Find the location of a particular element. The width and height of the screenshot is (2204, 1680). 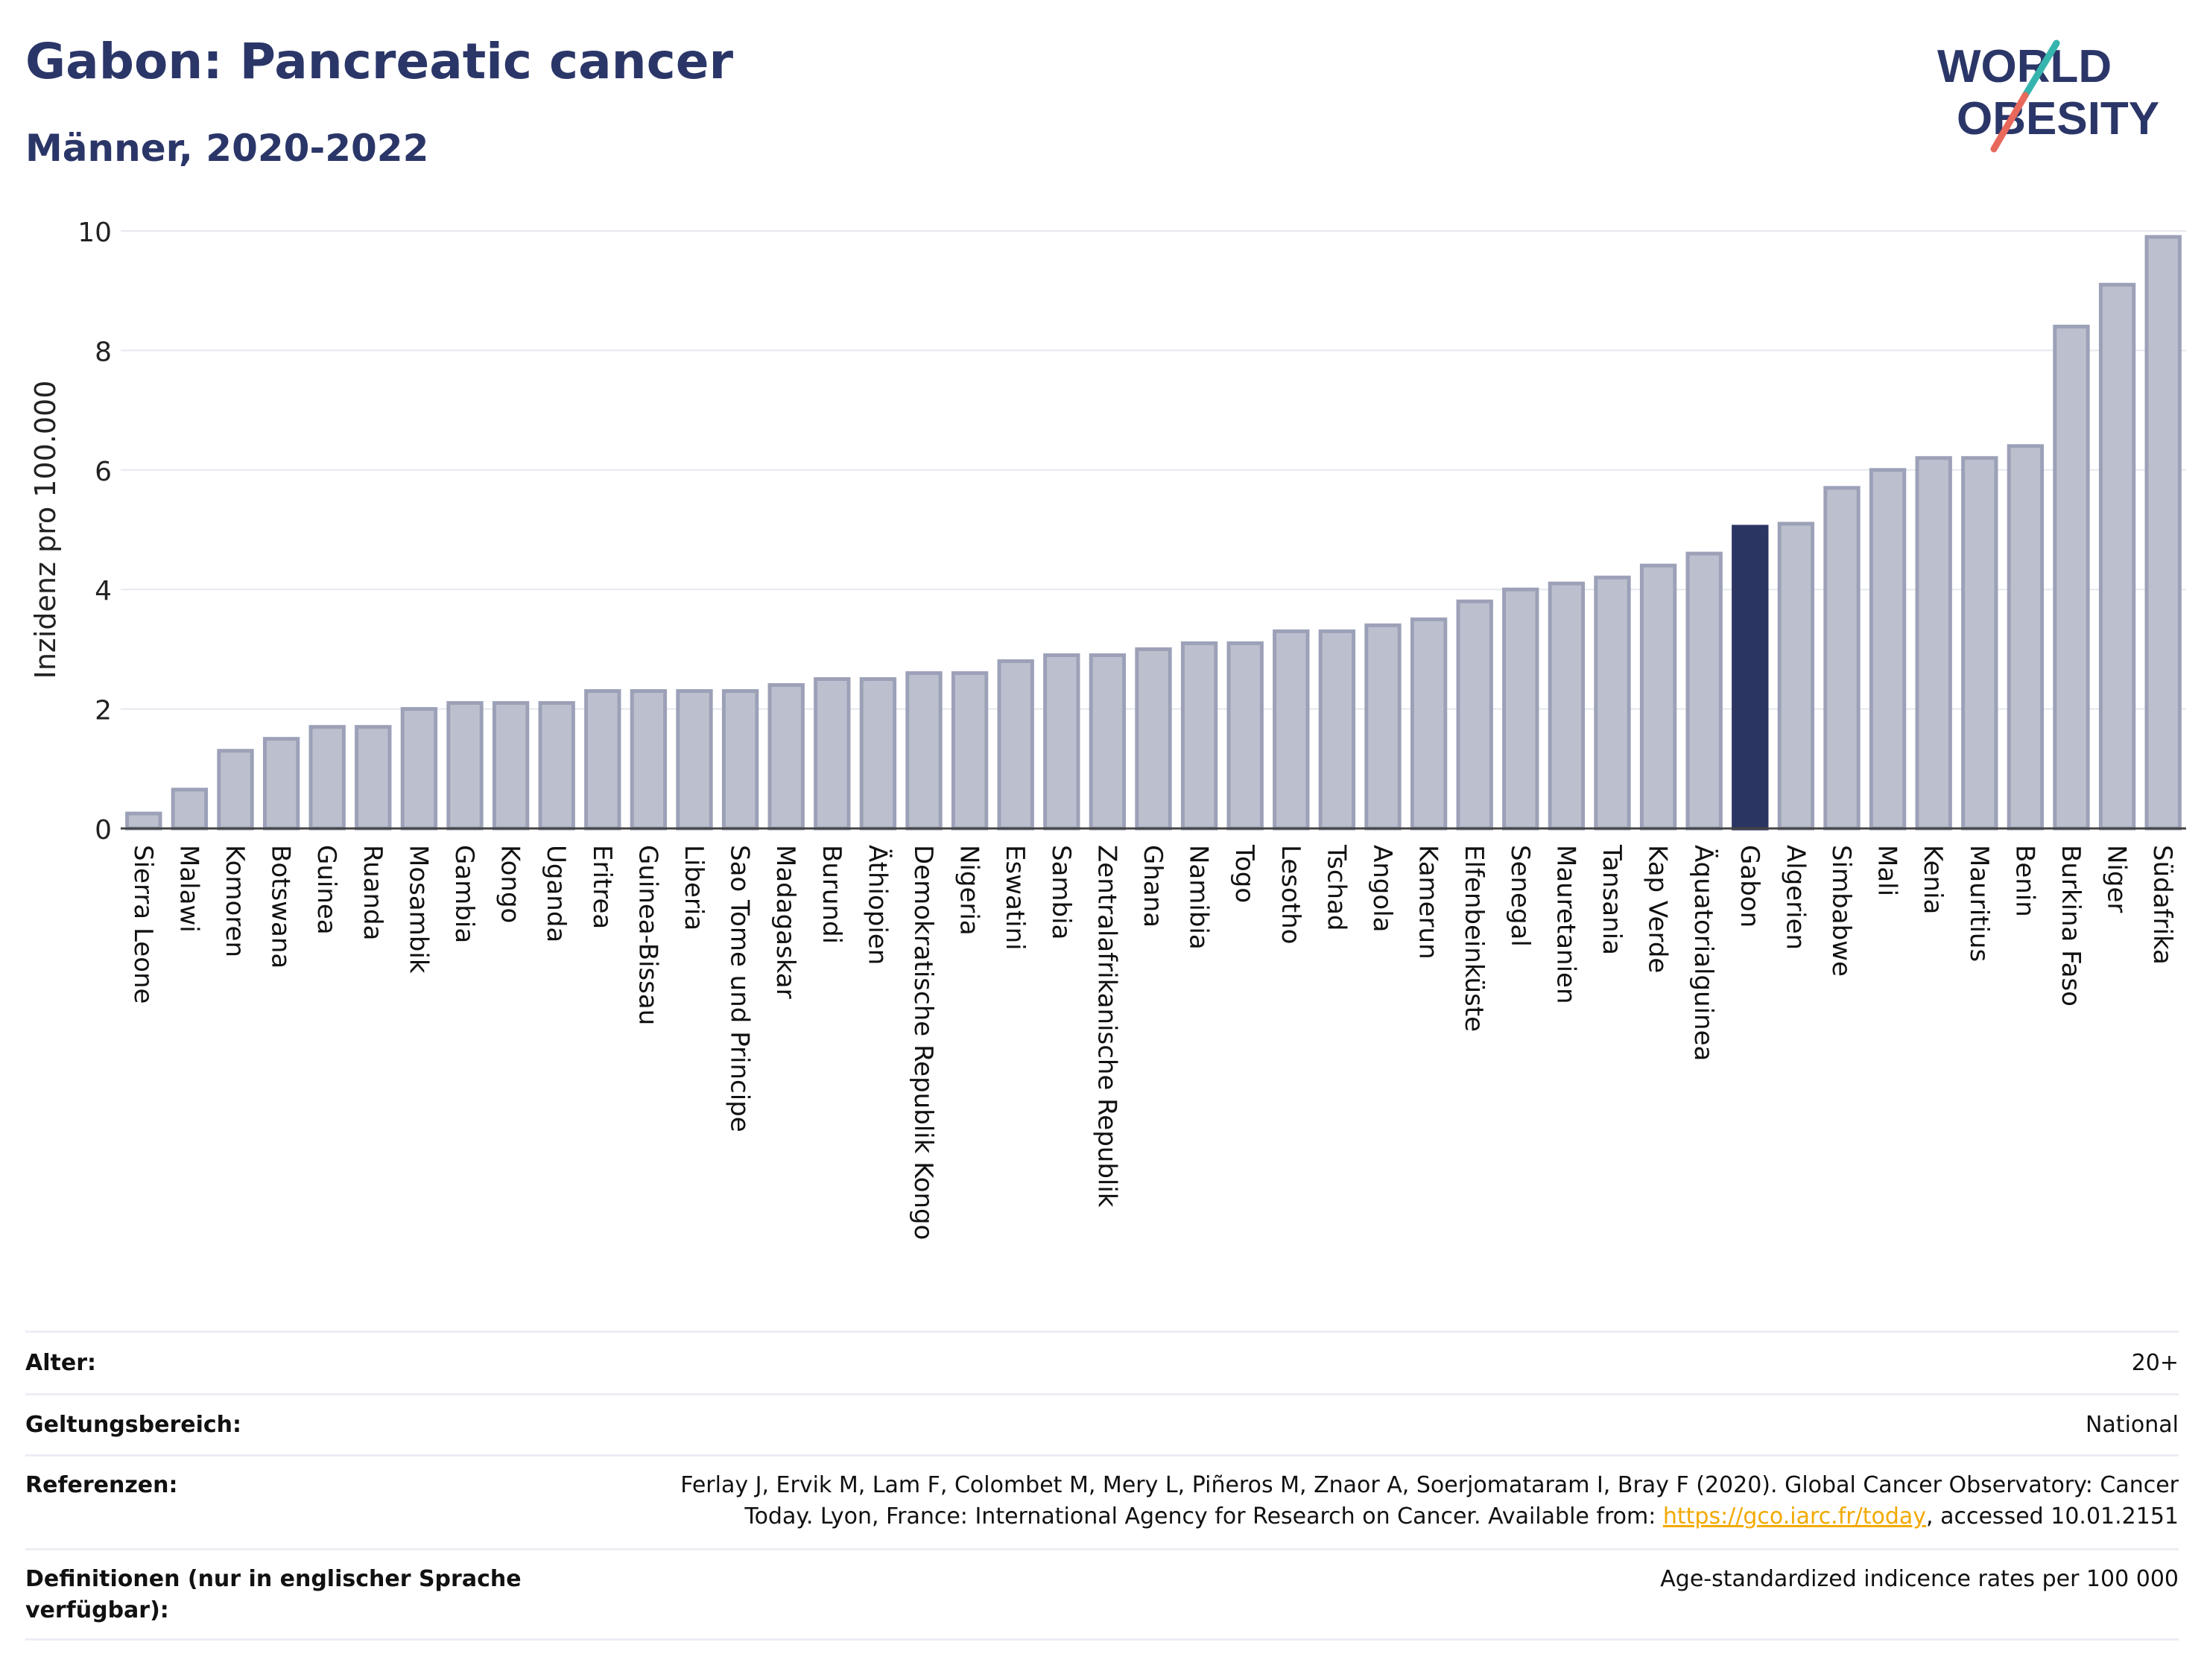

x-tick-label: Mauretanien is located at coordinates (1565, 924).